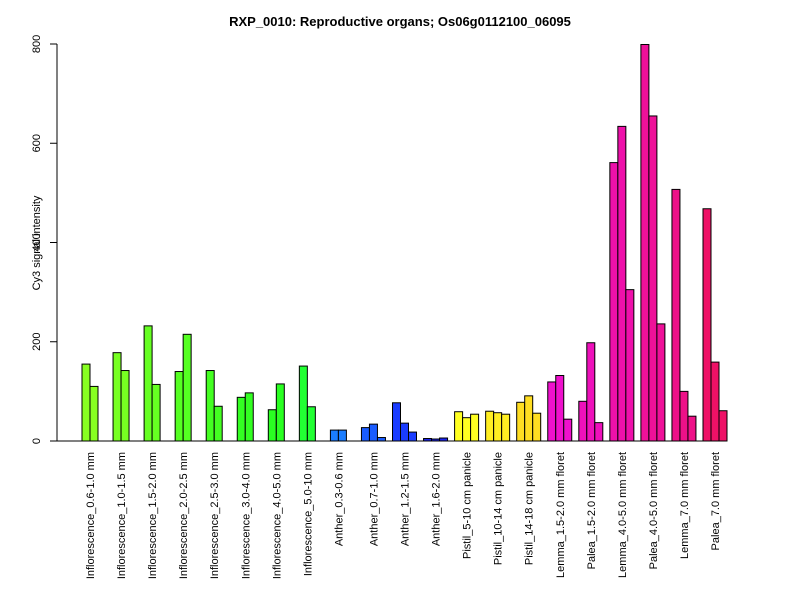  Describe the element at coordinates (277, 515) in the screenshot. I see `x-tick-label: Inflorescence_4.0-5.0 mm` at that location.